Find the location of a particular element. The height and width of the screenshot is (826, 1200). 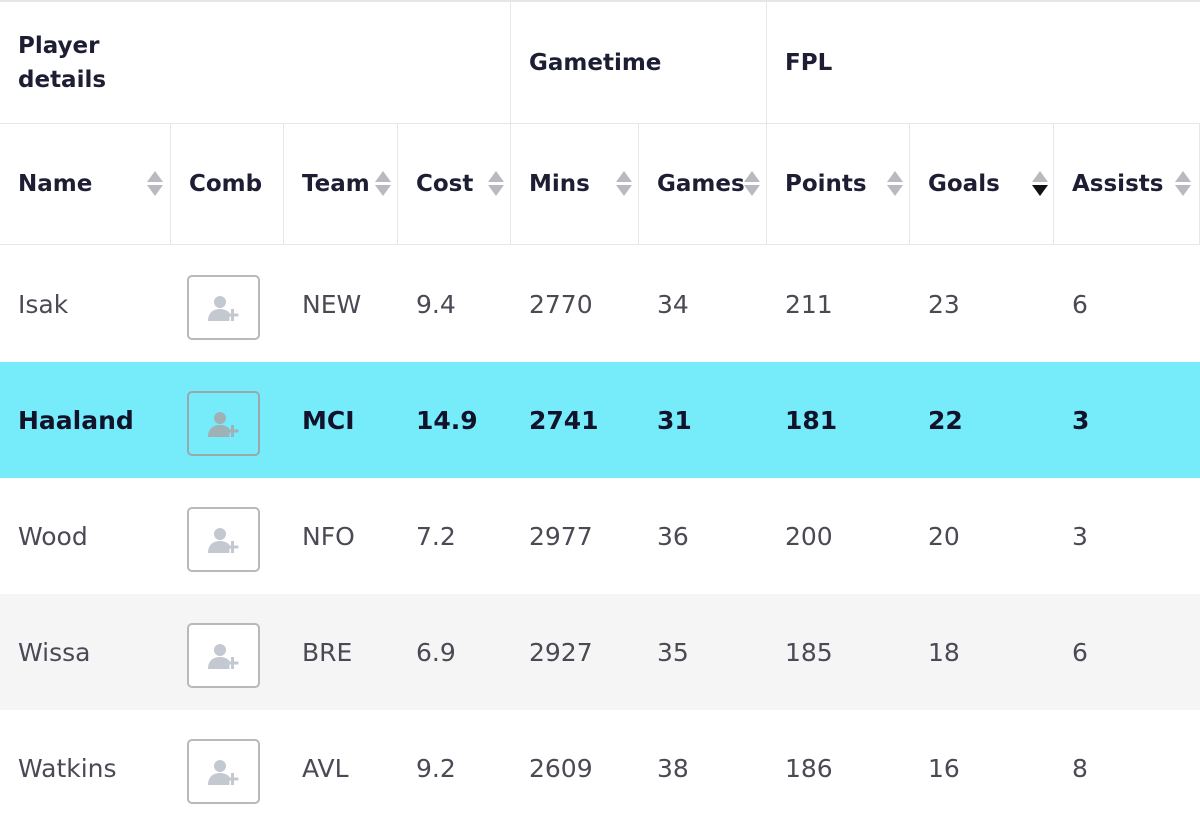

cell-name-value: Watkins is located at coordinates (67, 768).